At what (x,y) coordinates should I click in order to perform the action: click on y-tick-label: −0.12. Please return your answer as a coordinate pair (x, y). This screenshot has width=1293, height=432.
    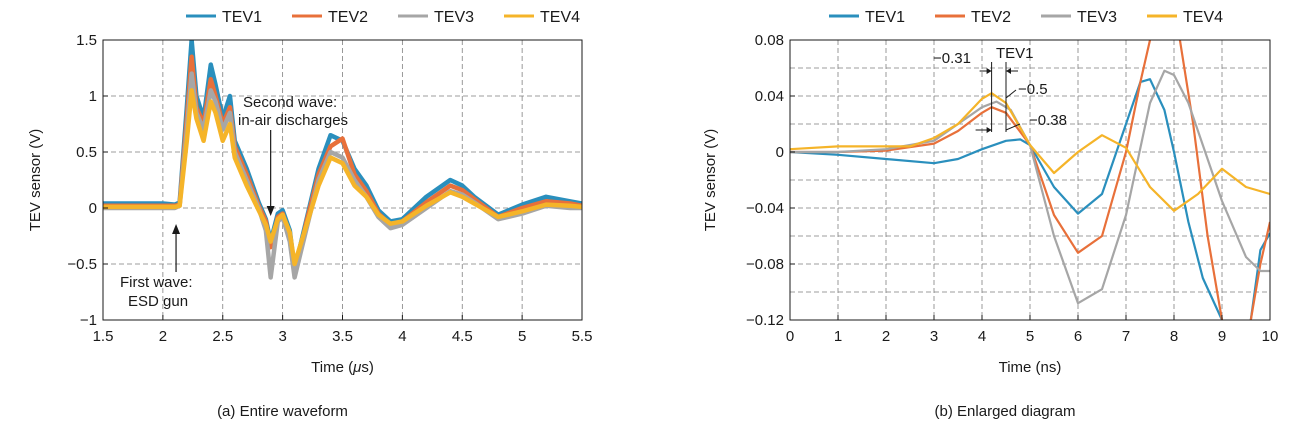
    Looking at the image, I should click on (765, 320).